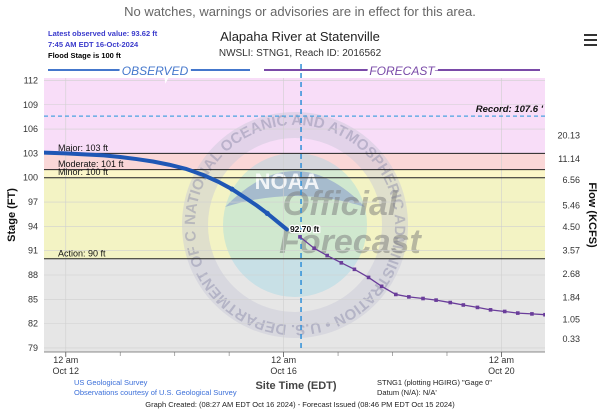 This screenshot has width=600, height=412. What do you see at coordinates (350, 242) in the screenshot?
I see `watermark-forecast: Forecast` at bounding box center [350, 242].